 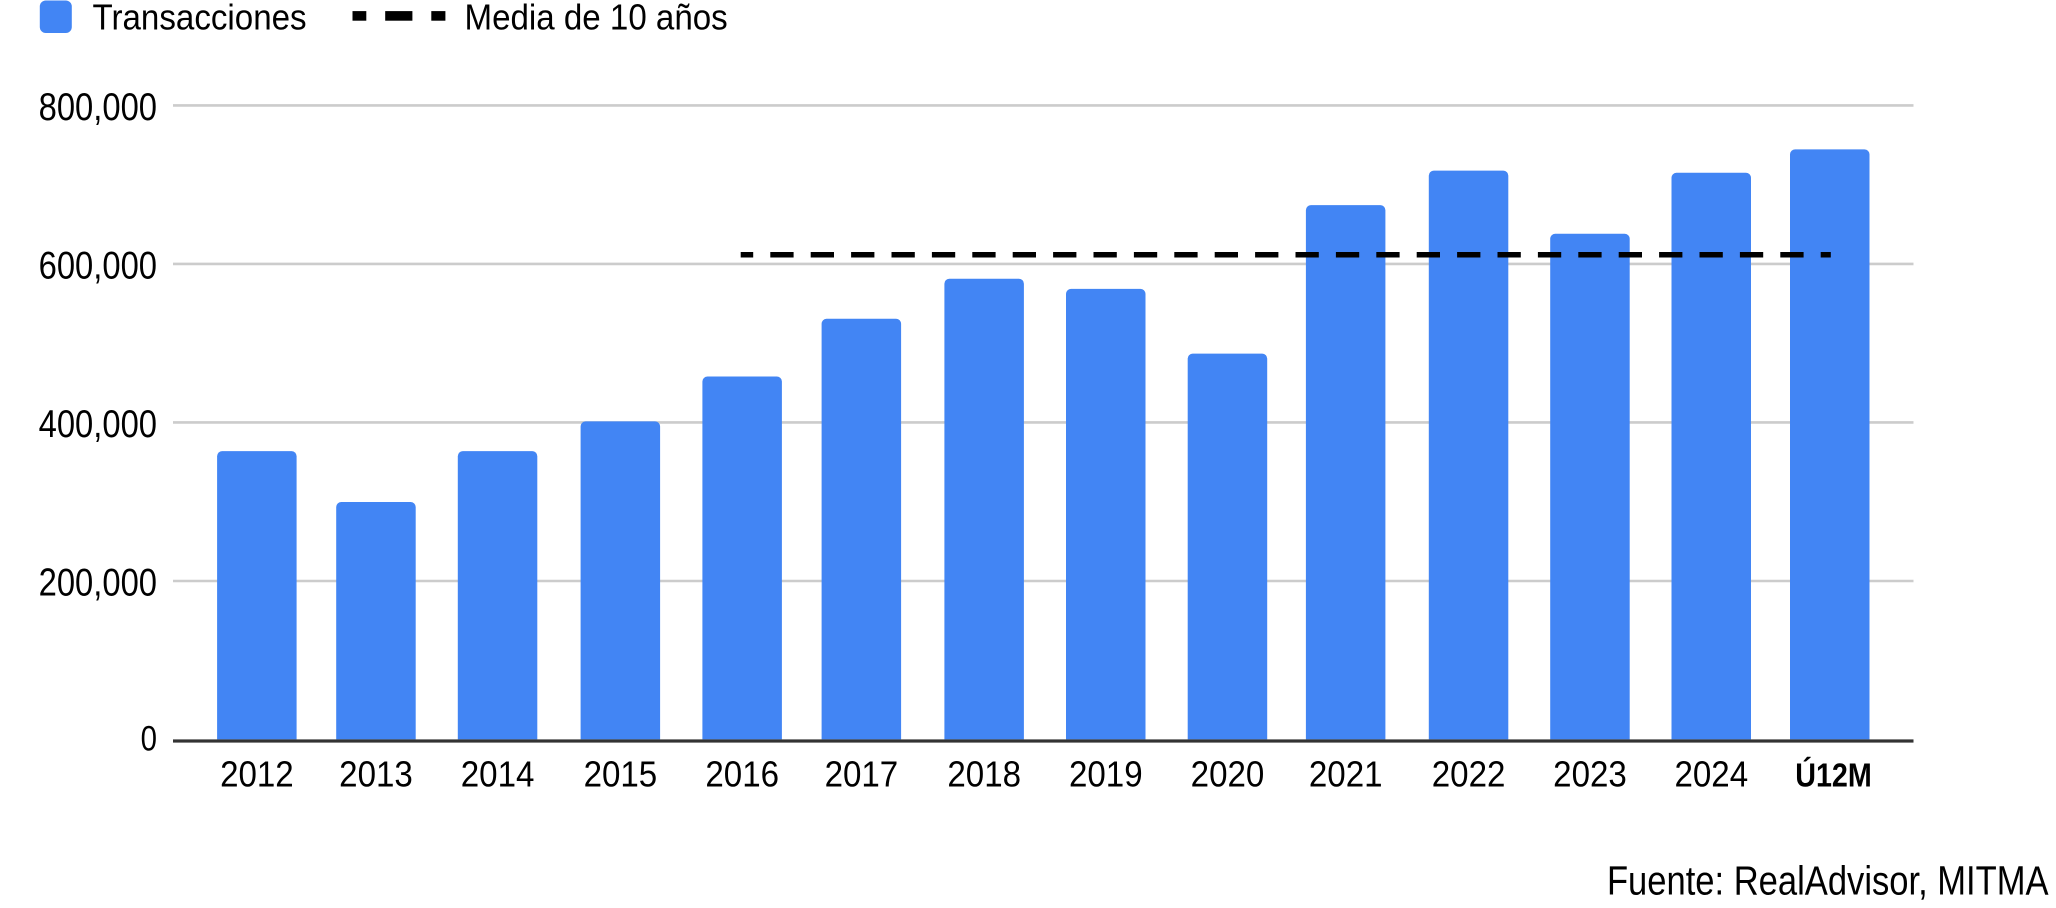 I want to click on svg-text: Media de 10 años, so click(x=596, y=19).